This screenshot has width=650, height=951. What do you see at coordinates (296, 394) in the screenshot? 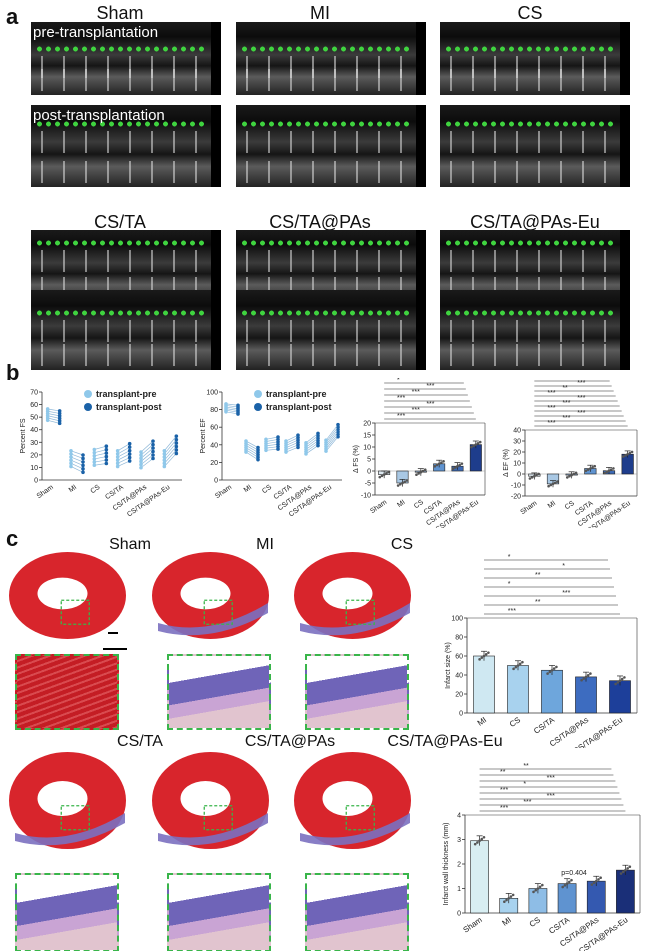
I see `legend-label-pre: transplant-pre` at bounding box center [296, 394].